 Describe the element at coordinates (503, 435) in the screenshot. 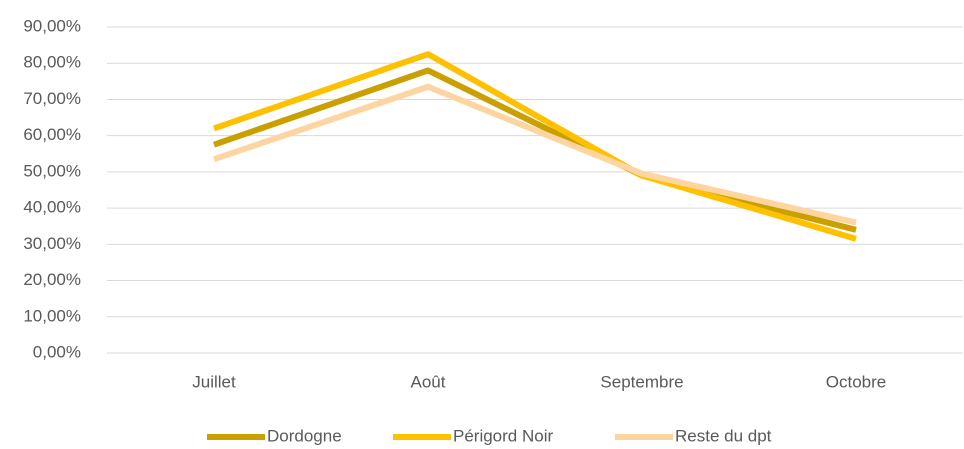

I see `legend-label: Périgord Noir` at that location.